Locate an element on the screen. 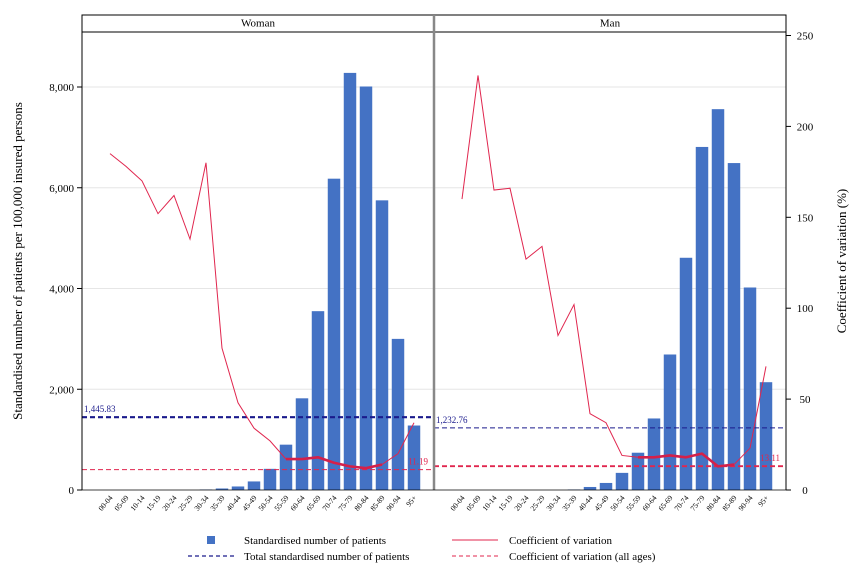 The height and width of the screenshot is (576, 864). y-tick-label: 200 is located at coordinates (805, 127).